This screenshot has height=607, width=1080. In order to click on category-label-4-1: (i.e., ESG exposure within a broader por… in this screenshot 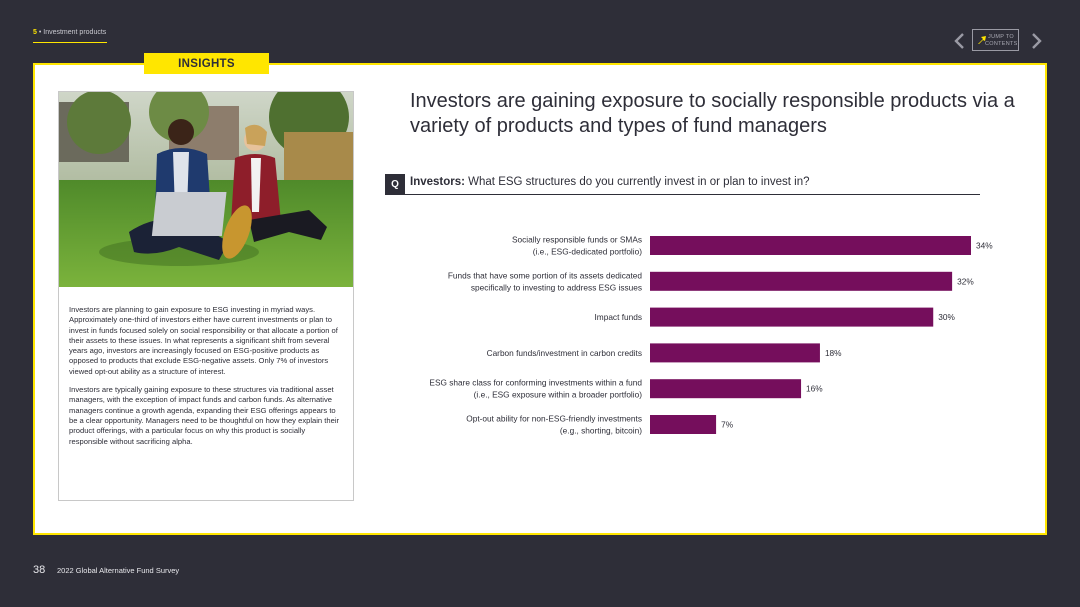, I will do `click(558, 395)`.